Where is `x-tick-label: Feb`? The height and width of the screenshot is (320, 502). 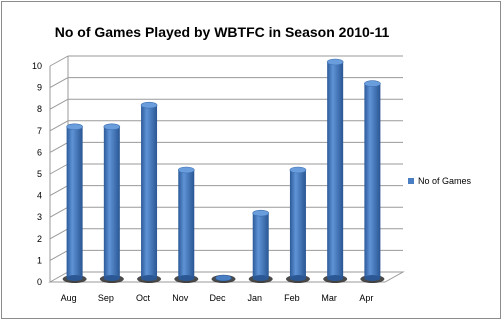 x-tick-label: Feb is located at coordinates (292, 298).